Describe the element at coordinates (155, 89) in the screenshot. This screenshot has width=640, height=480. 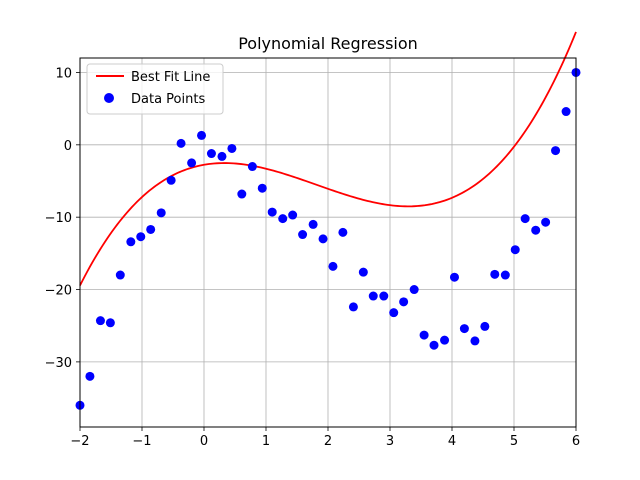
I see `legend: Best Fit Line Data Points` at that location.